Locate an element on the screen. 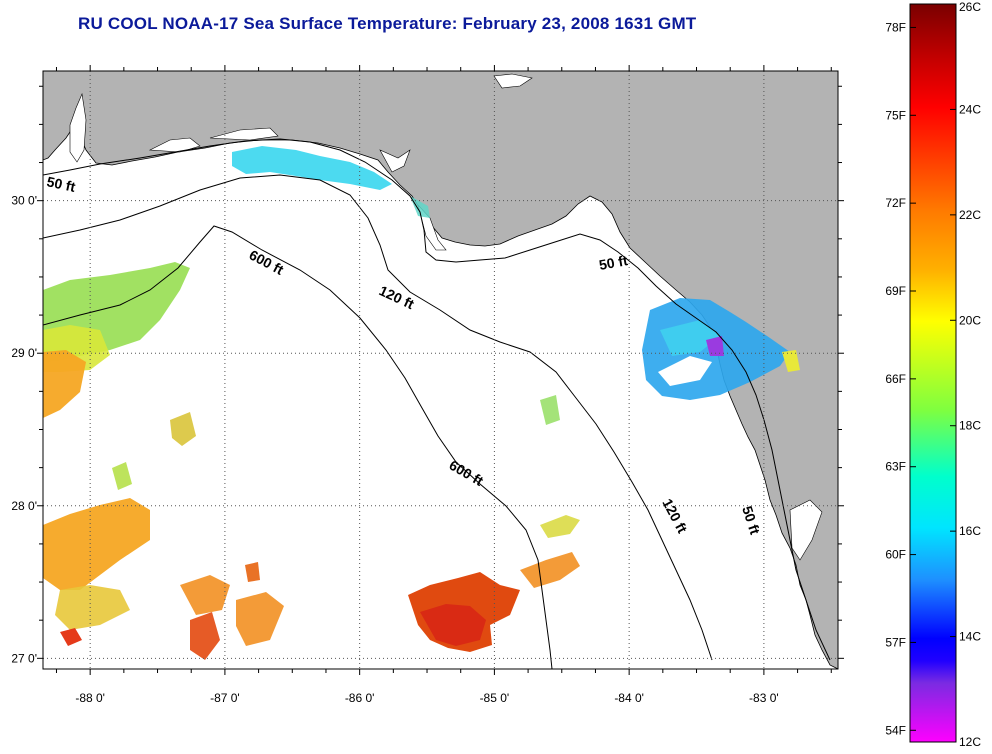 The height and width of the screenshot is (754, 992). colorbar-gradient is located at coordinates (933, 373).